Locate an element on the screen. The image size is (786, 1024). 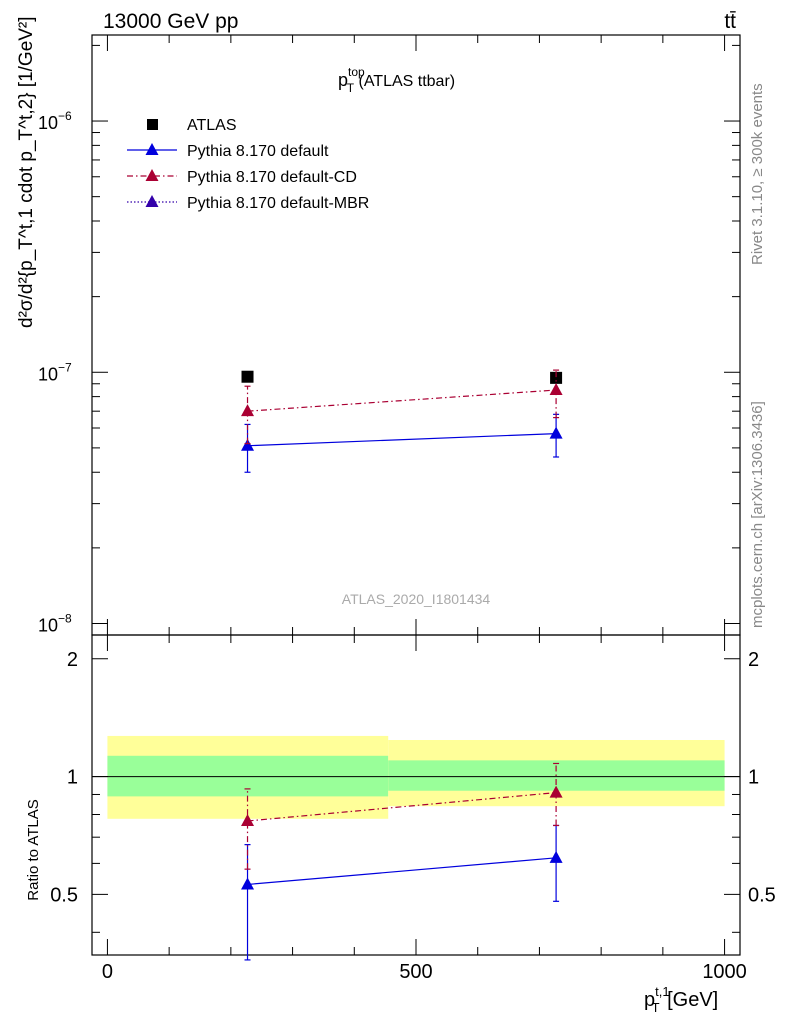
legend-marker-atlas is located at coordinates (152, 124).